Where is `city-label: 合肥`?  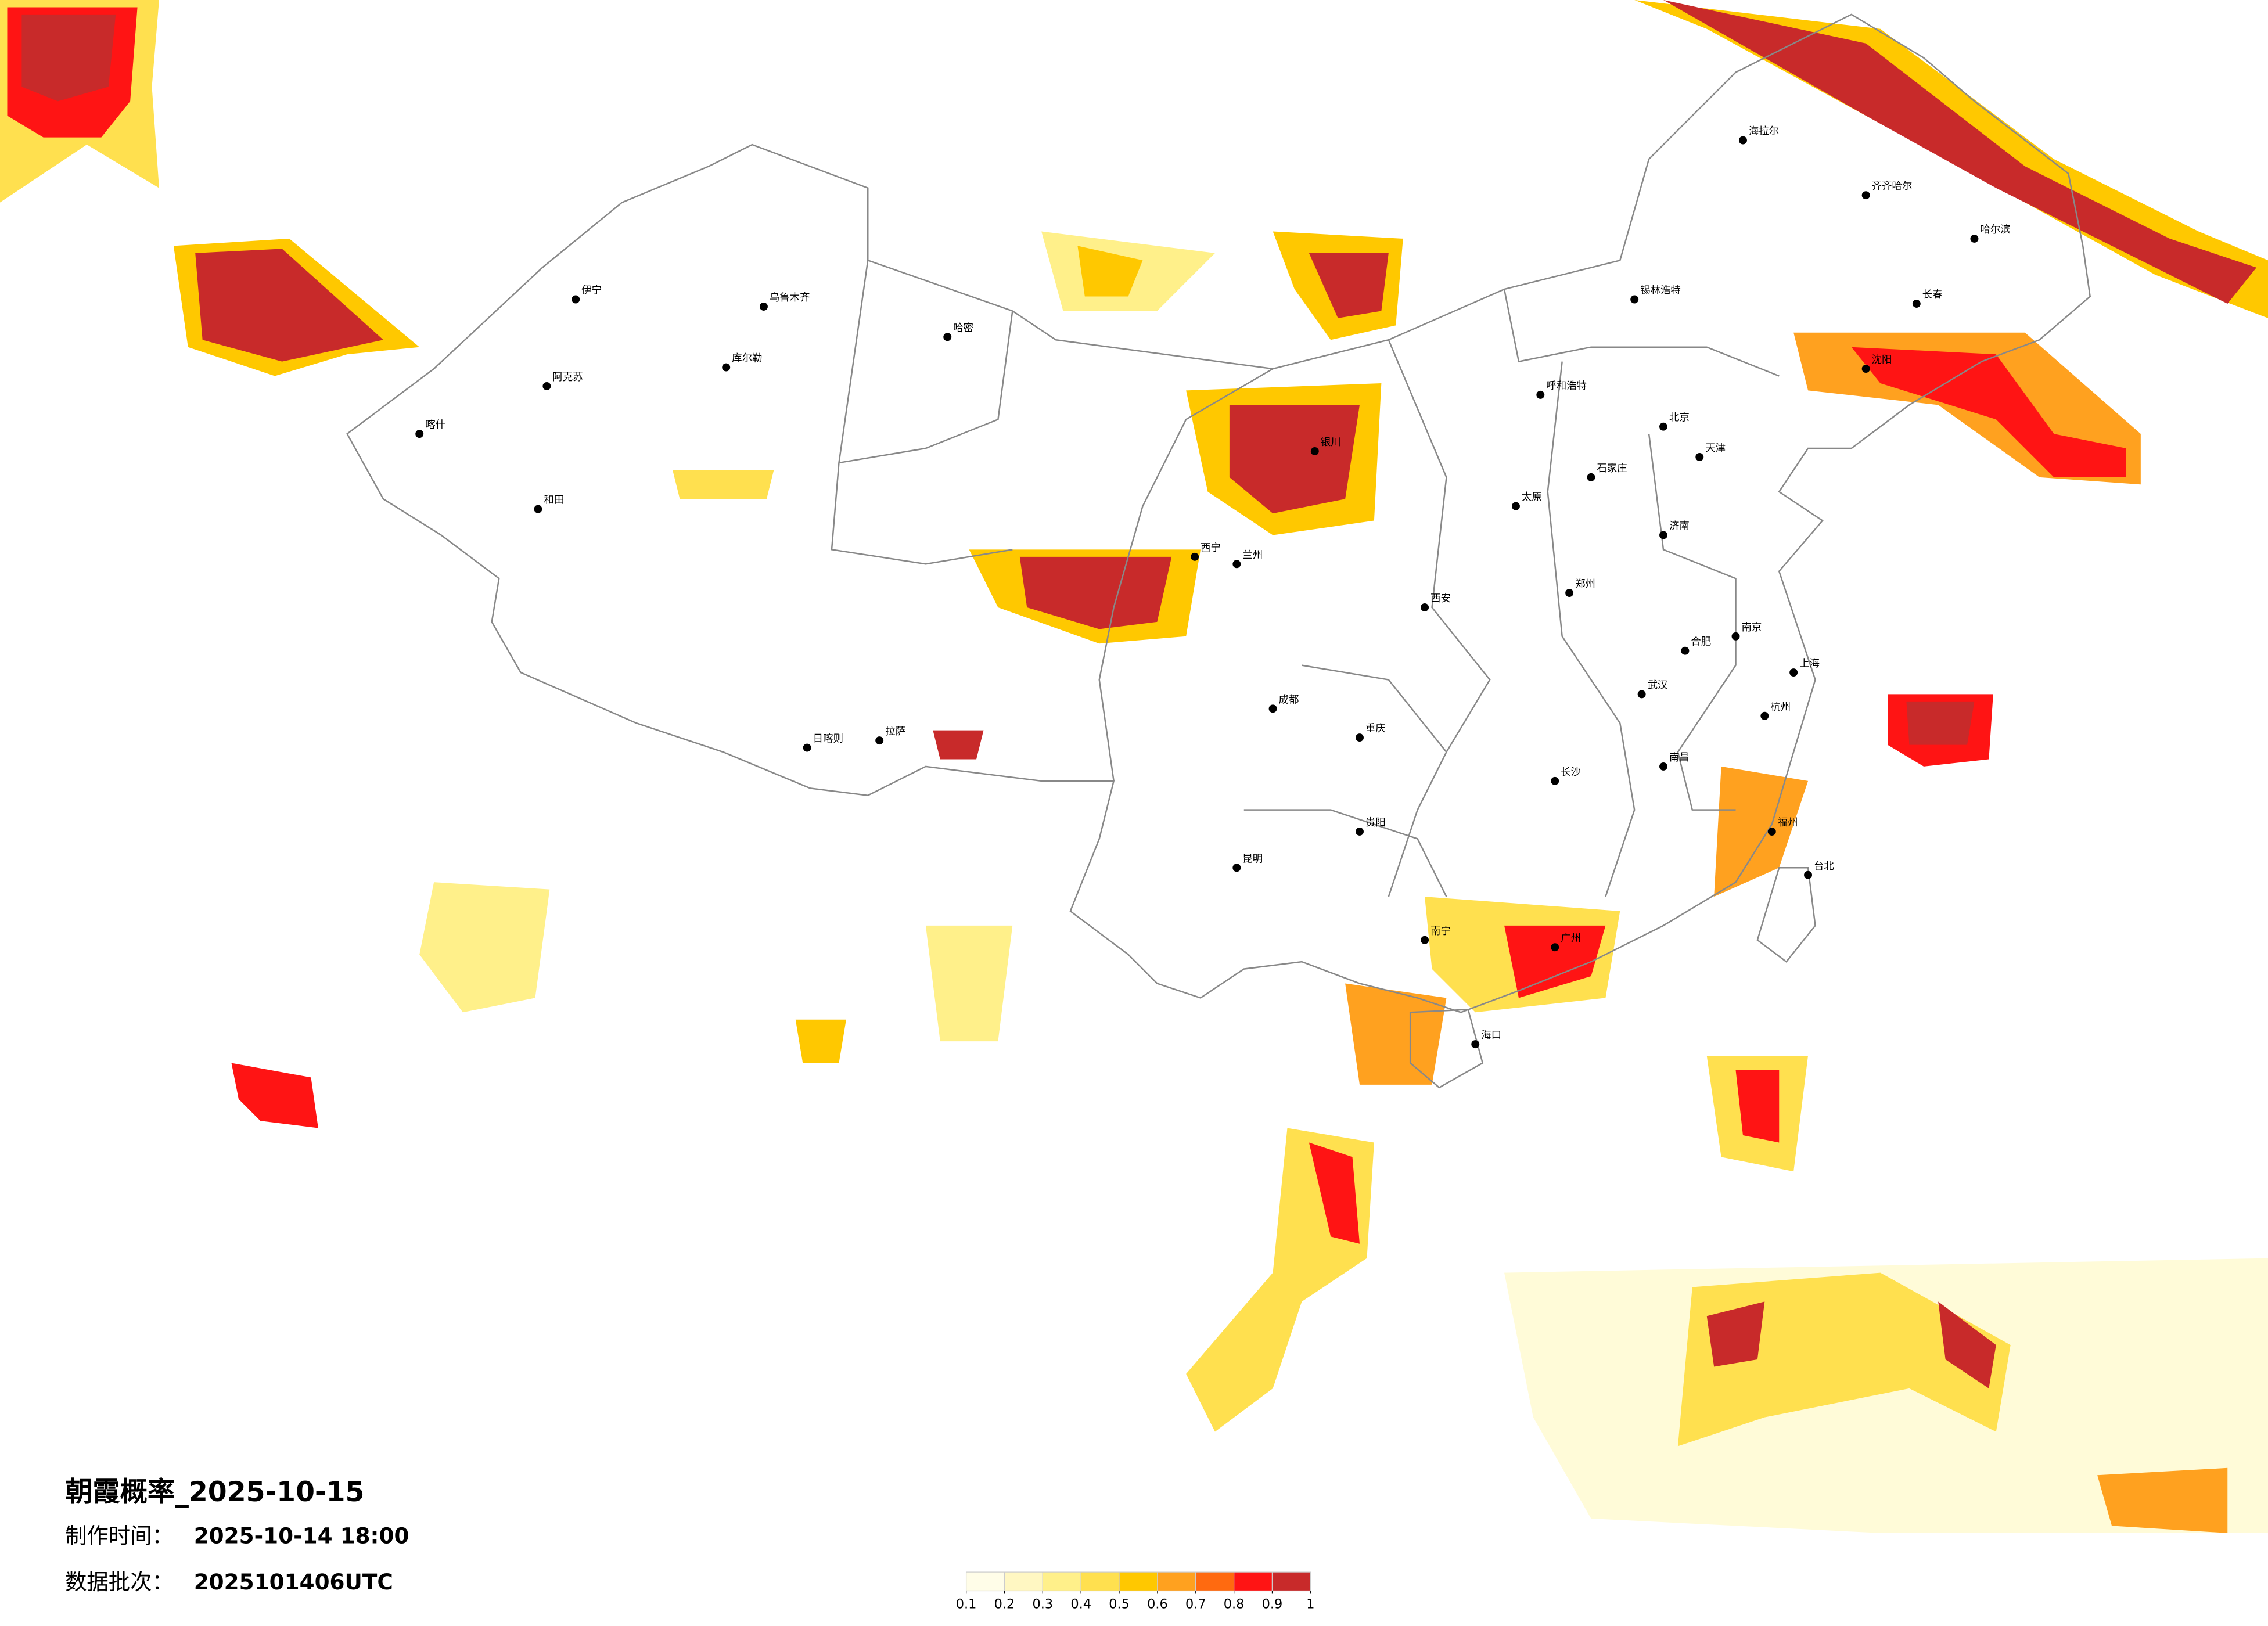
city-label: 合肥 is located at coordinates (1701, 642).